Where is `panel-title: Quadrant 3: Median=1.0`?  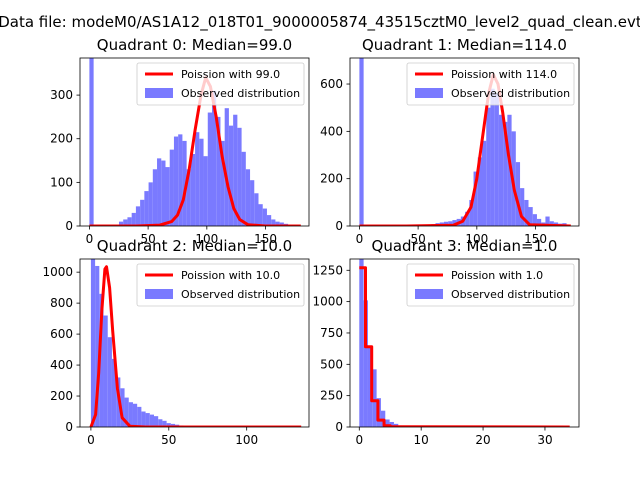
panel-title: Quadrant 3: Median=1.0 is located at coordinates (465, 246).